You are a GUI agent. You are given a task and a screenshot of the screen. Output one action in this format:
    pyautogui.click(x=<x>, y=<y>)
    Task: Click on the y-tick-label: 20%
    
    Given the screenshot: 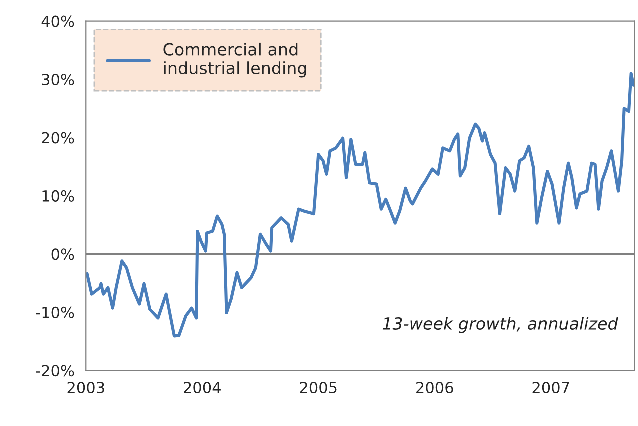 What is the action you would take?
    pyautogui.click(x=58, y=138)
    